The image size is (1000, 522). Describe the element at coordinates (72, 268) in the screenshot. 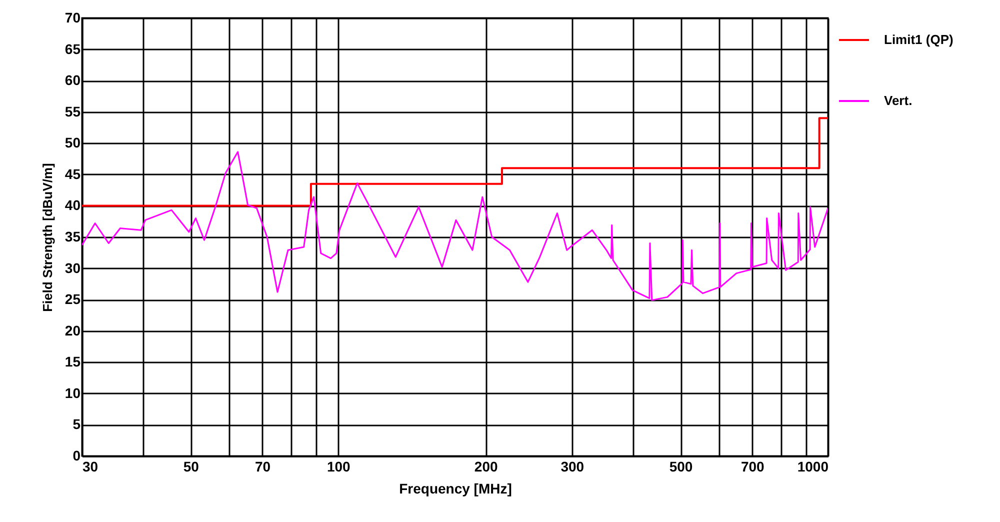

I see `y-tick-label: 30` at that location.